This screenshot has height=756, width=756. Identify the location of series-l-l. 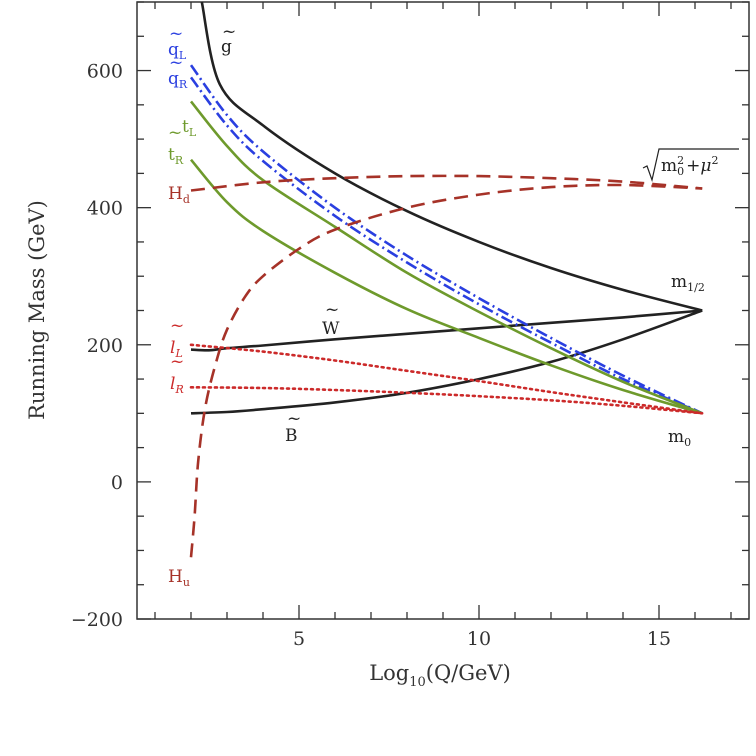
(446, 379).